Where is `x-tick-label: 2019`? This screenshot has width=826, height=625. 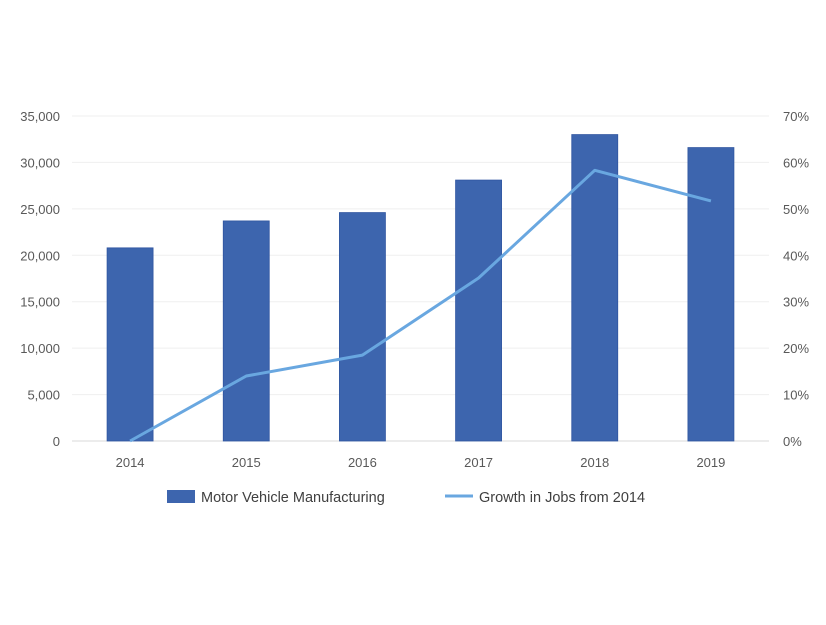
x-tick-label: 2019 is located at coordinates (710, 462).